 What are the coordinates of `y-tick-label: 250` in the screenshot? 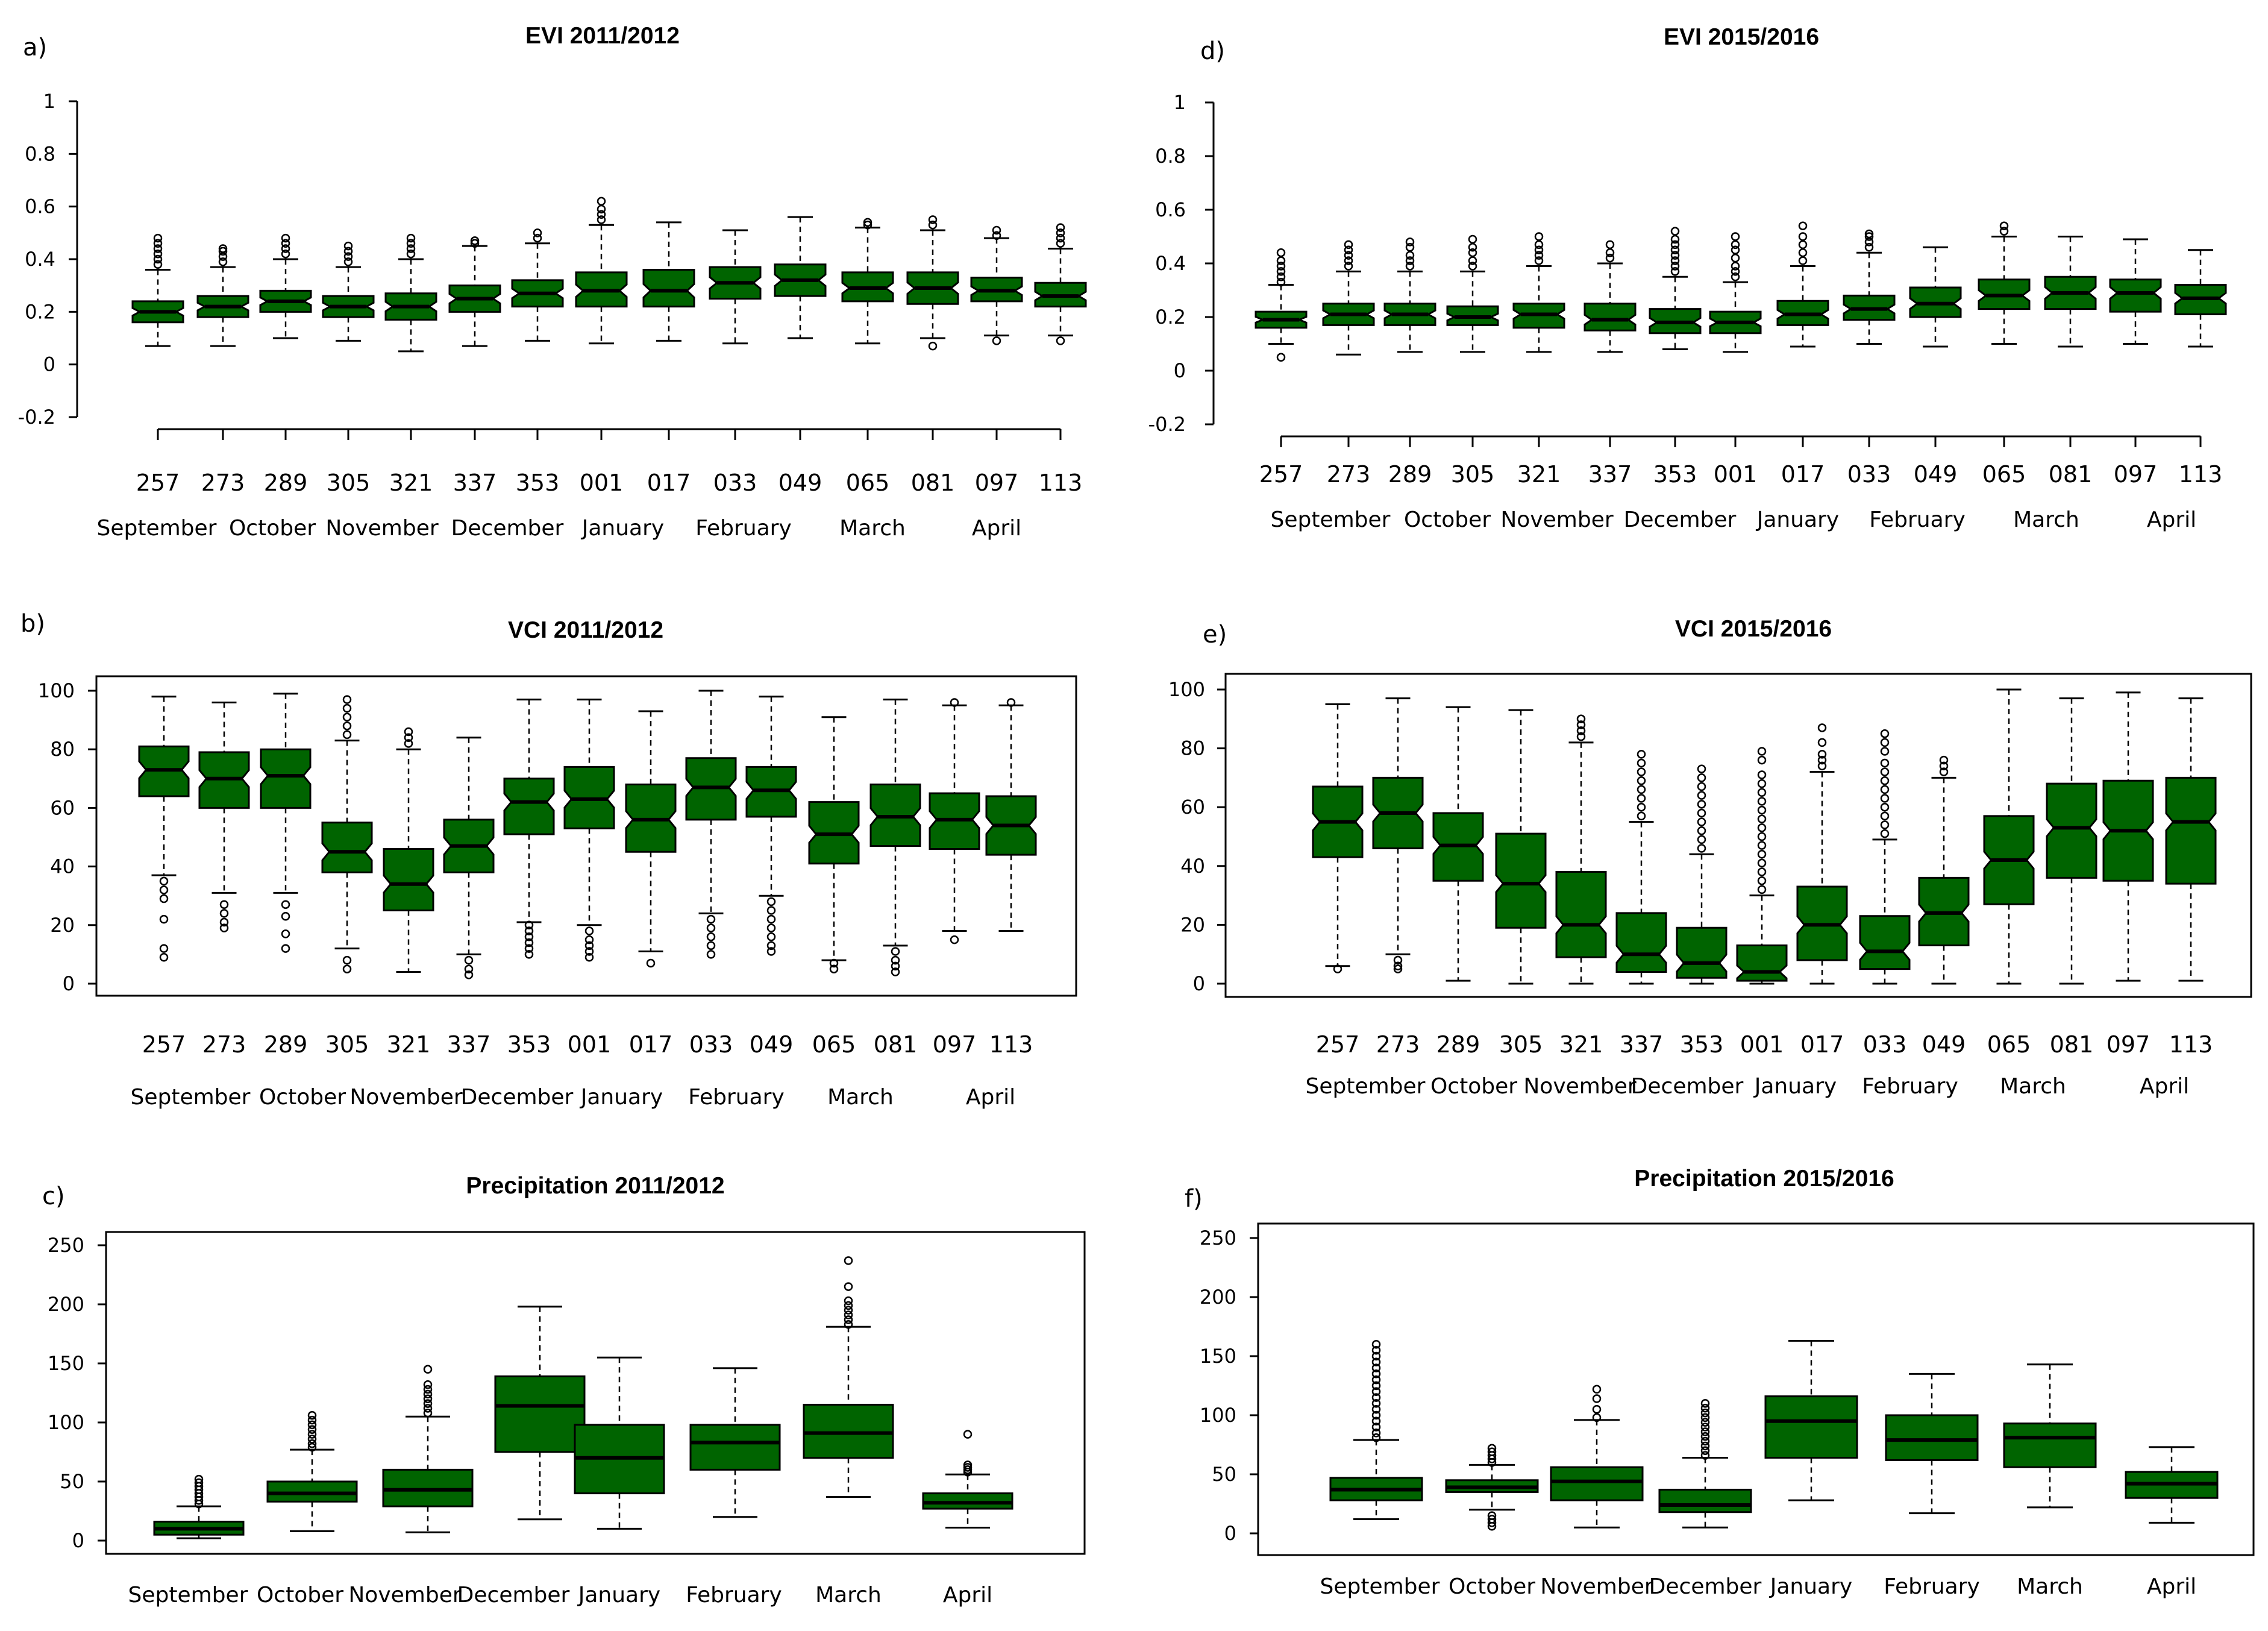 It's located at (66, 1246).